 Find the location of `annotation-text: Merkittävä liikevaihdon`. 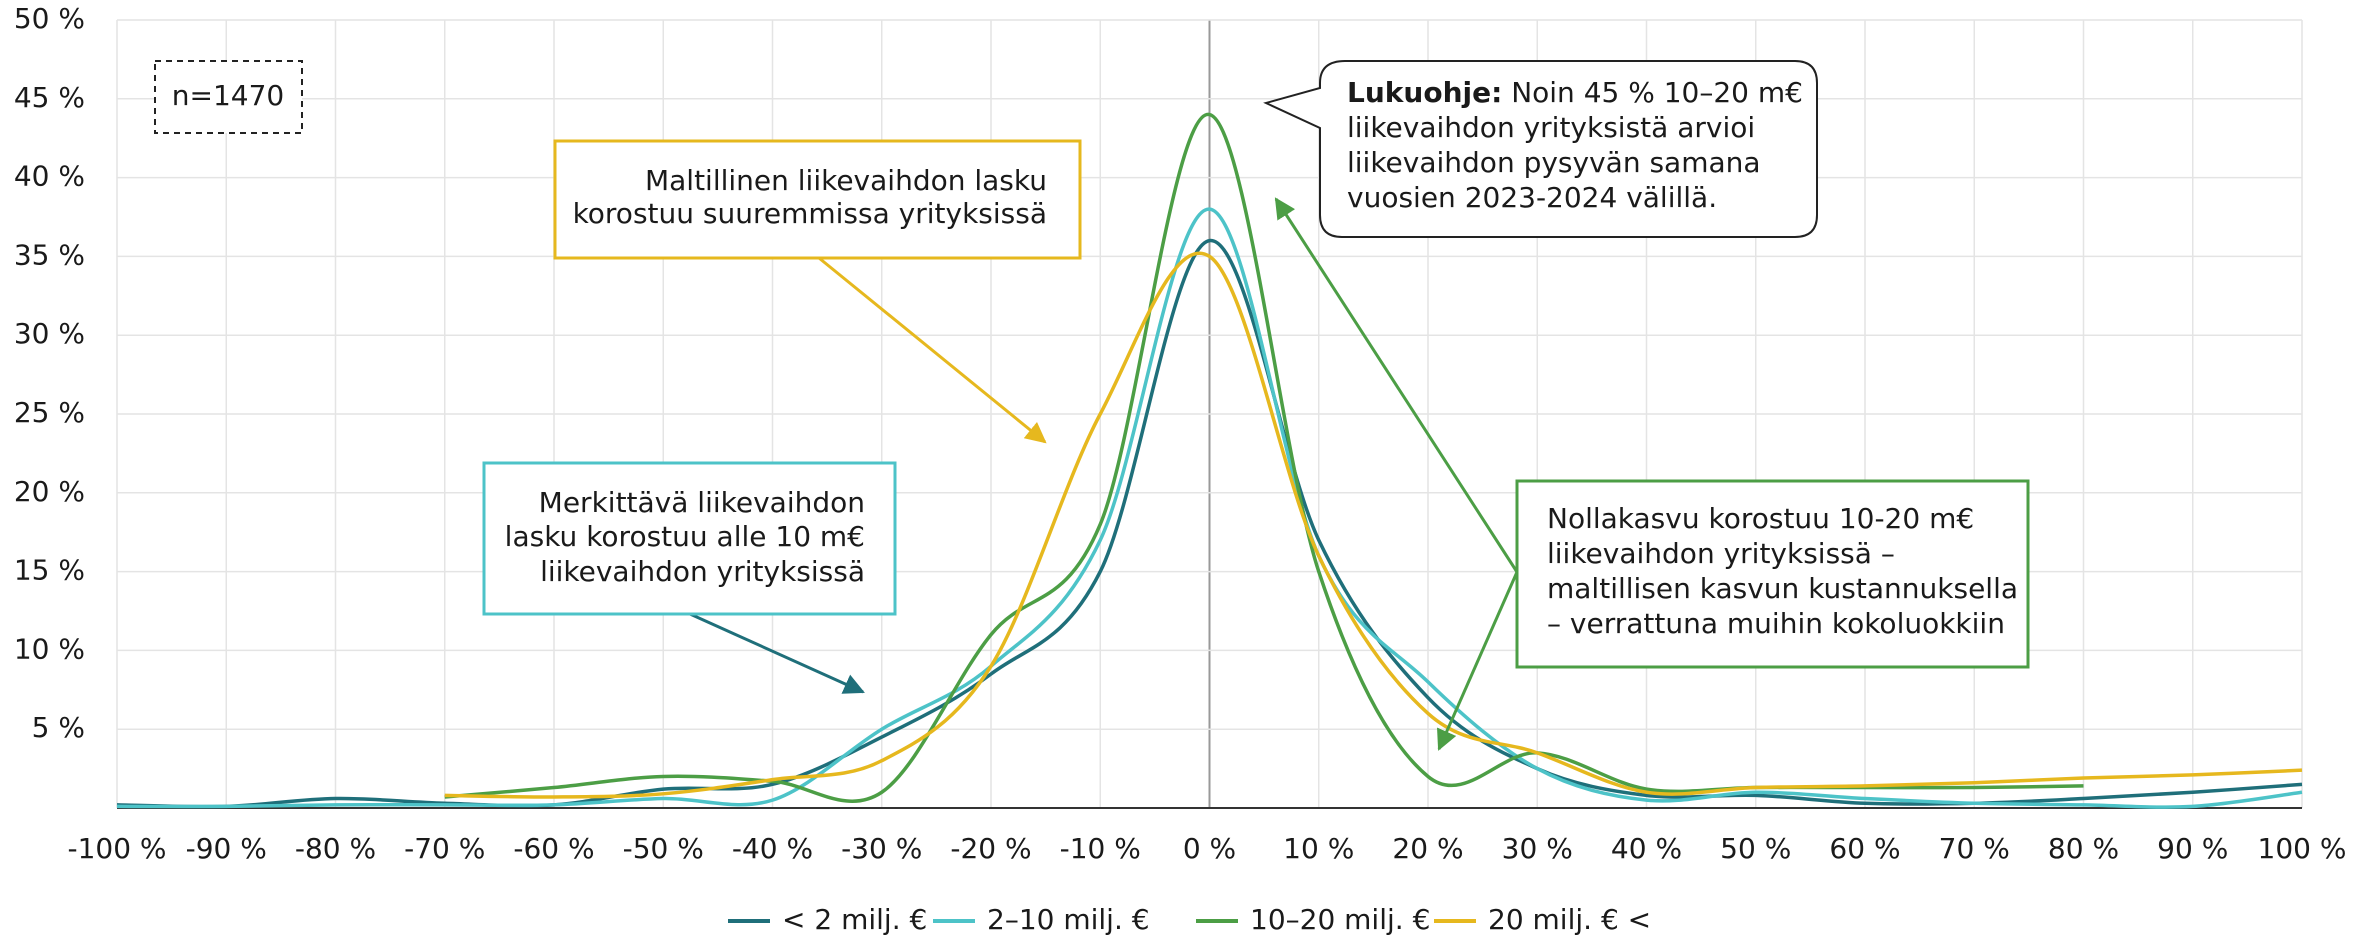

annotation-text: Merkittävä liikevaihdon is located at coordinates (702, 502).